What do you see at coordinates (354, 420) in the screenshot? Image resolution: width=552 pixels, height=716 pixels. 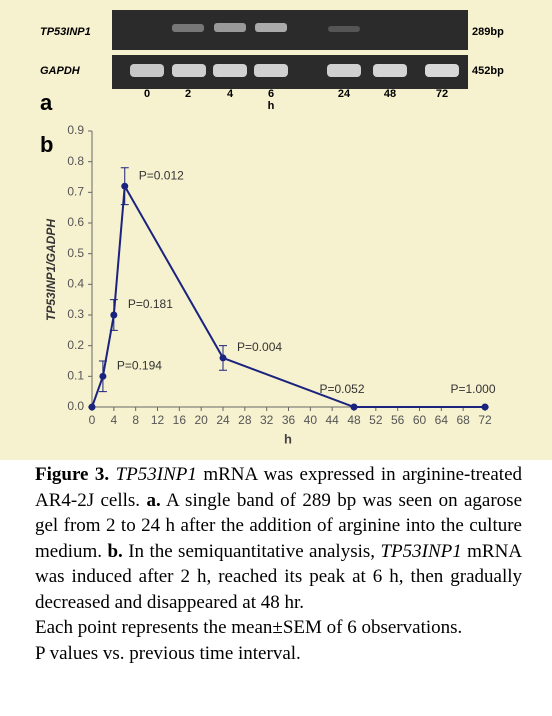 I see `x-tick-label: 48` at bounding box center [354, 420].